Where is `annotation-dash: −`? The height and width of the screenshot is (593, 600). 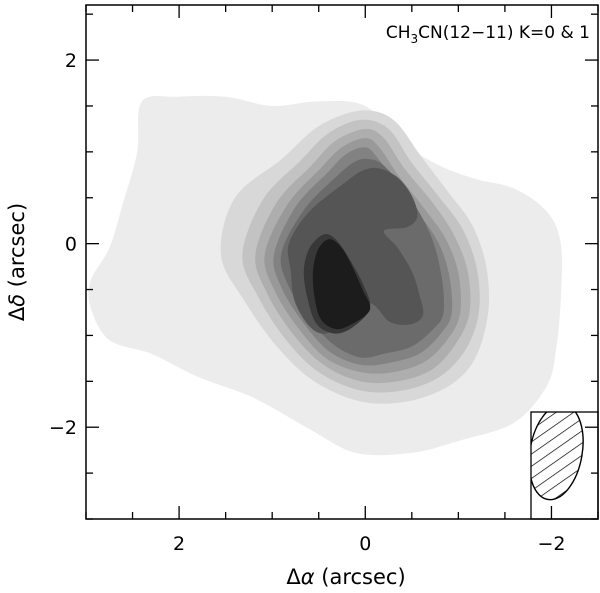
annotation-dash: − is located at coordinates (478, 33).